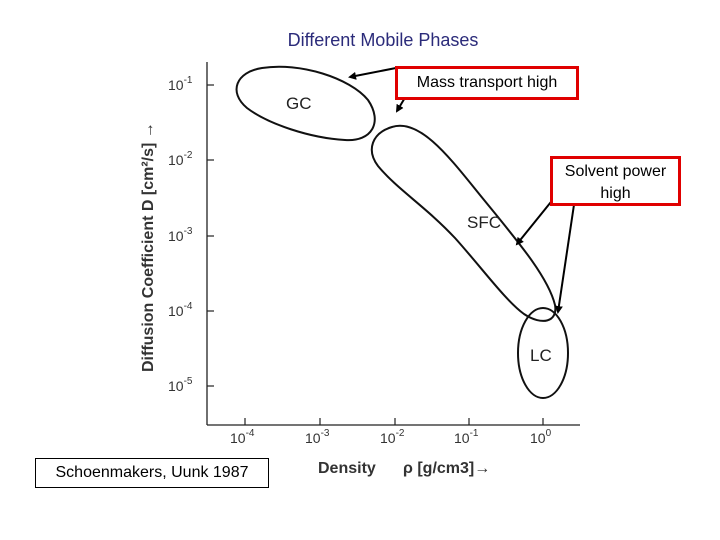 This screenshot has height=540, width=720. What do you see at coordinates (484, 222) in the screenshot?
I see `sfc-region-label: SFC` at bounding box center [484, 222].